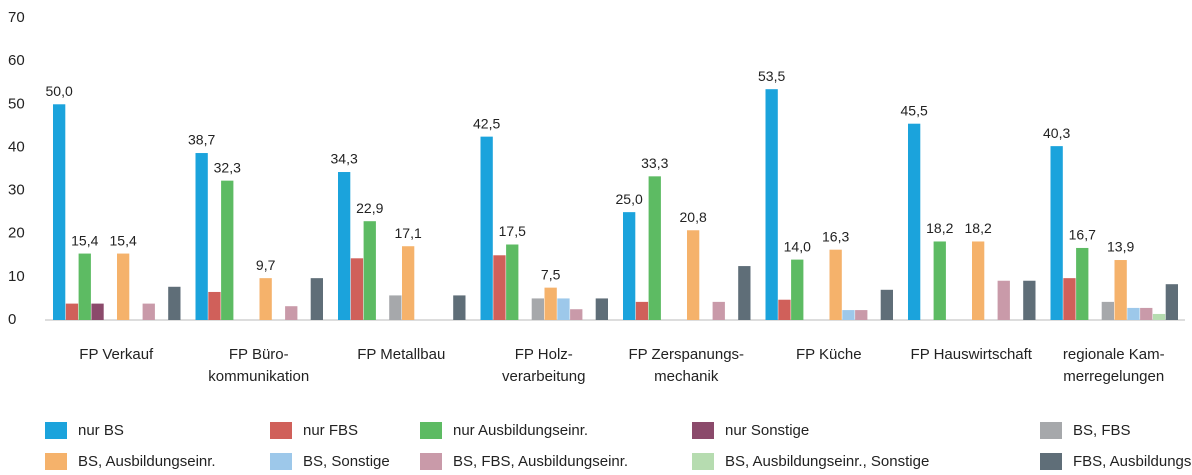  What do you see at coordinates (16, 60) in the screenshot?
I see `y-tick-label: 60` at bounding box center [16, 60].